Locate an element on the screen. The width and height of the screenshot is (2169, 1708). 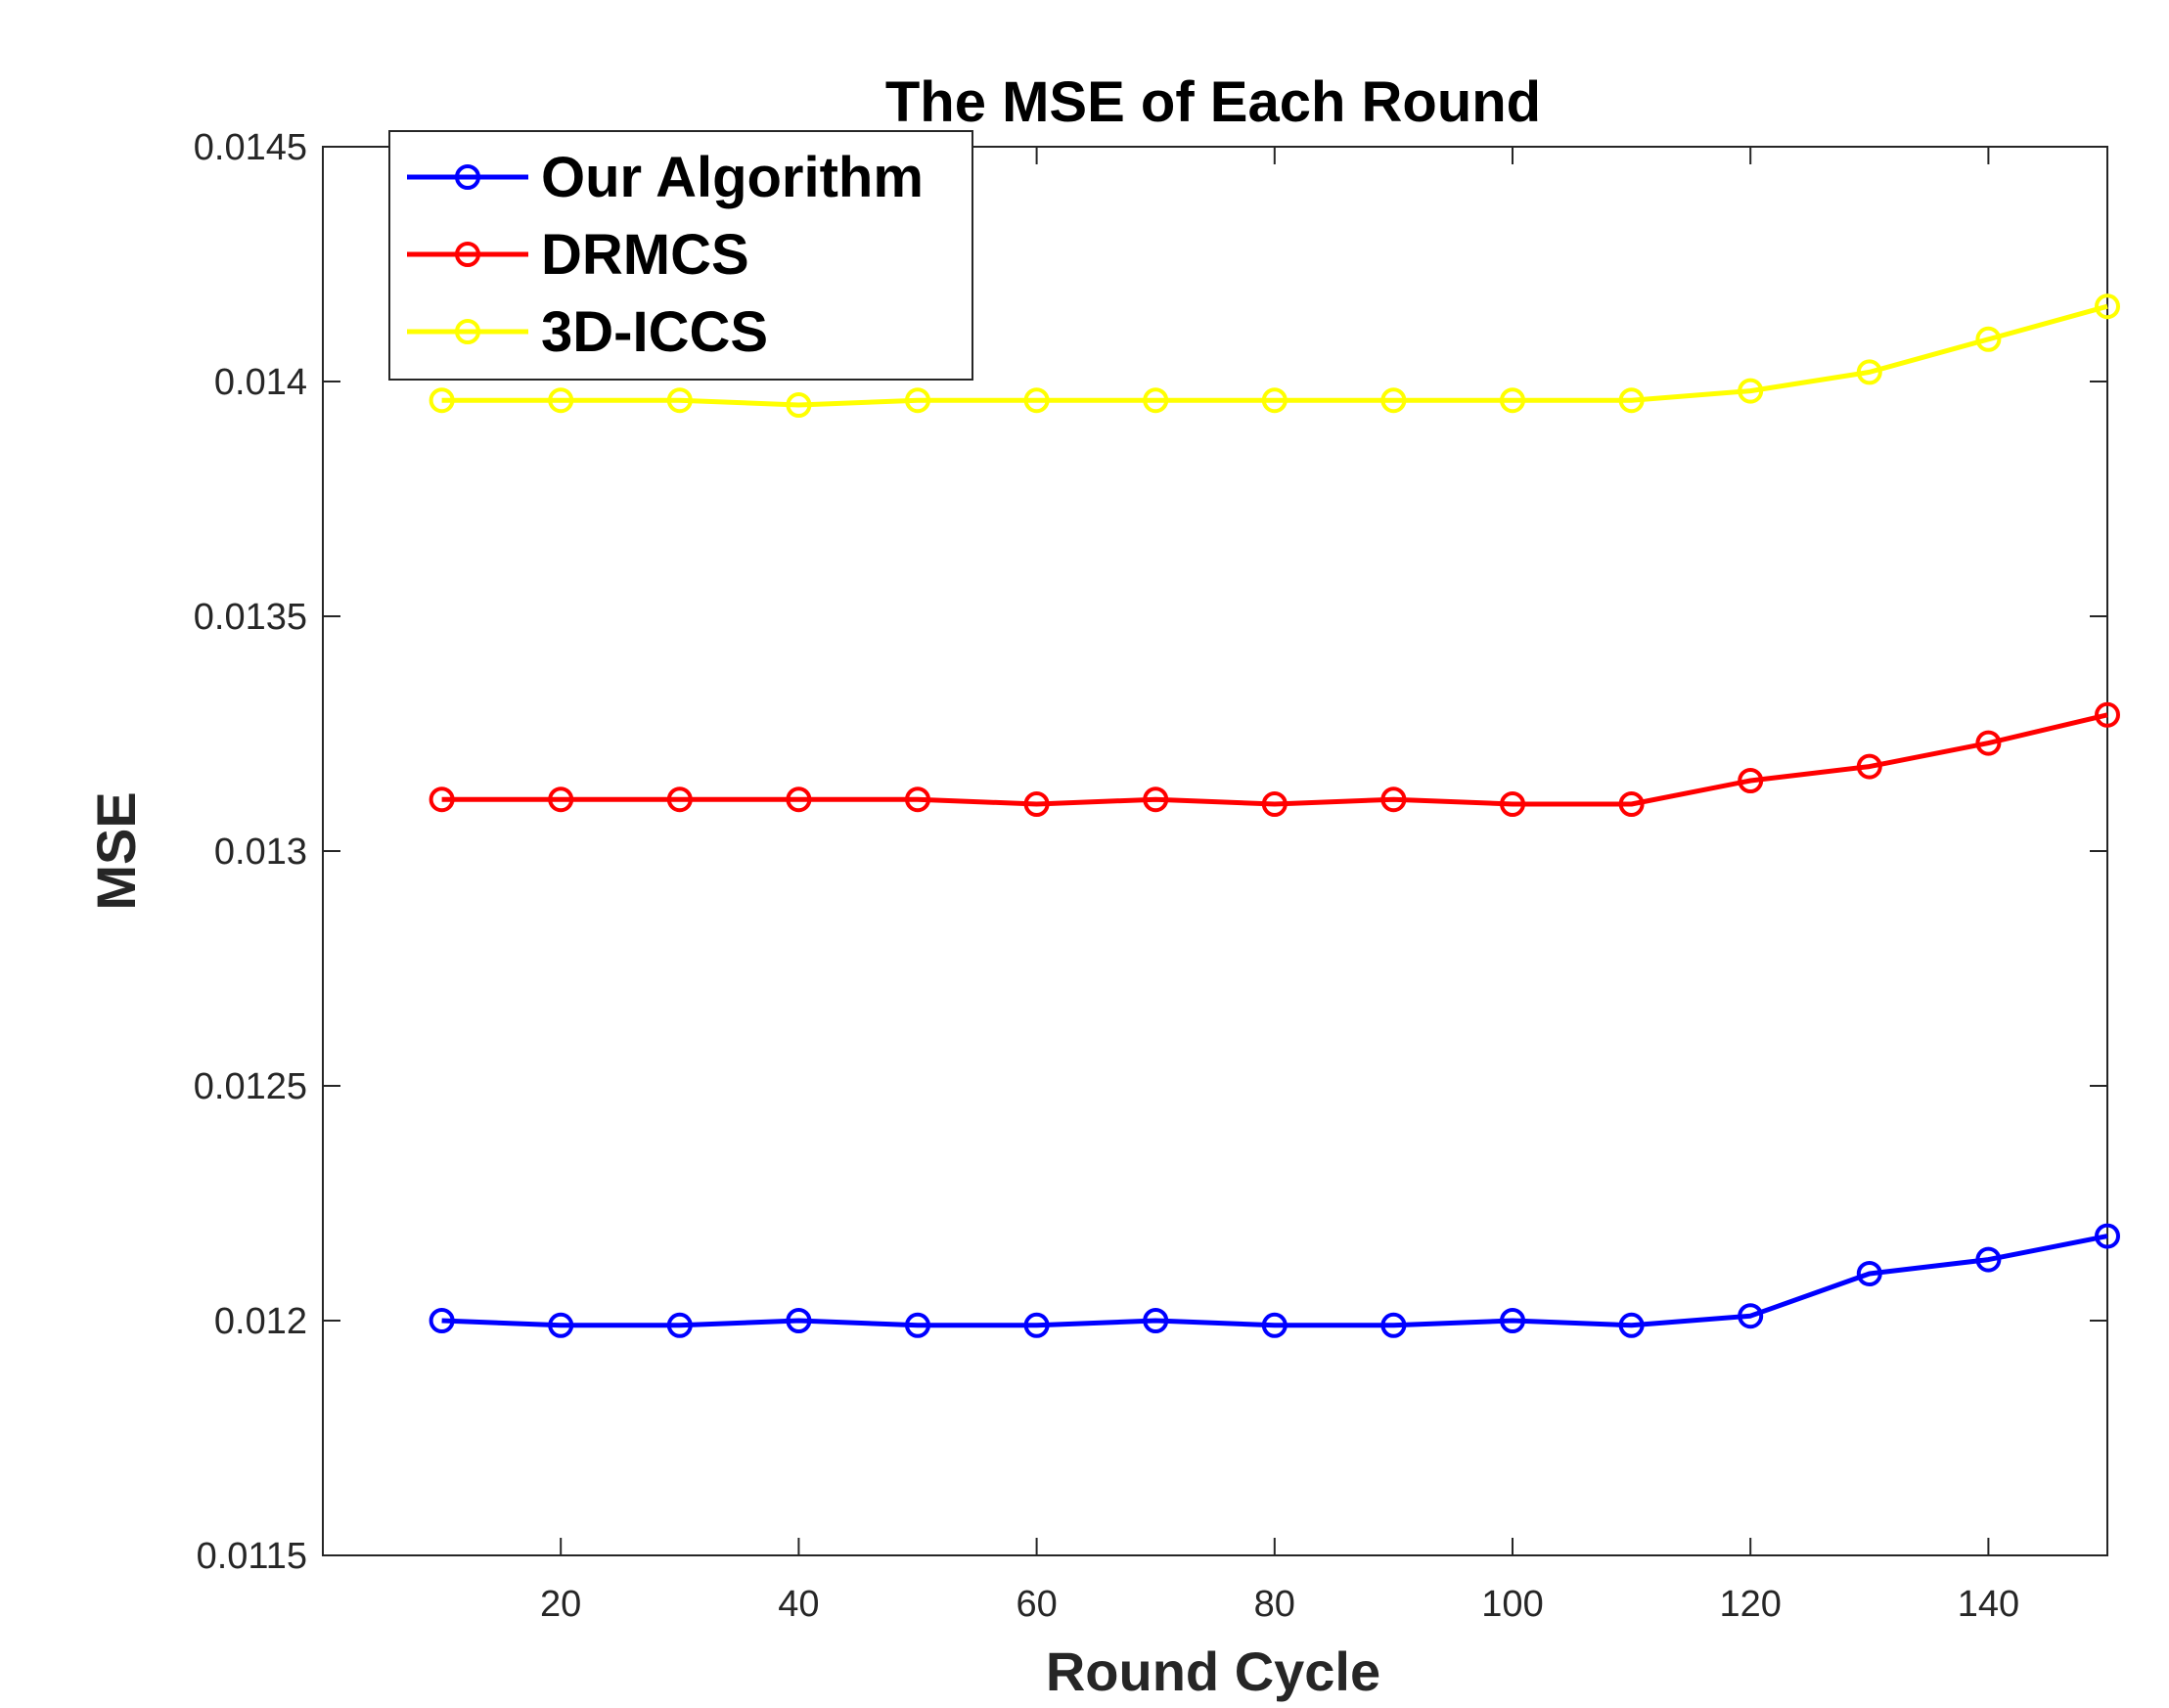
chart-title: The MSE of Each Round is located at coordinates (1213, 102).